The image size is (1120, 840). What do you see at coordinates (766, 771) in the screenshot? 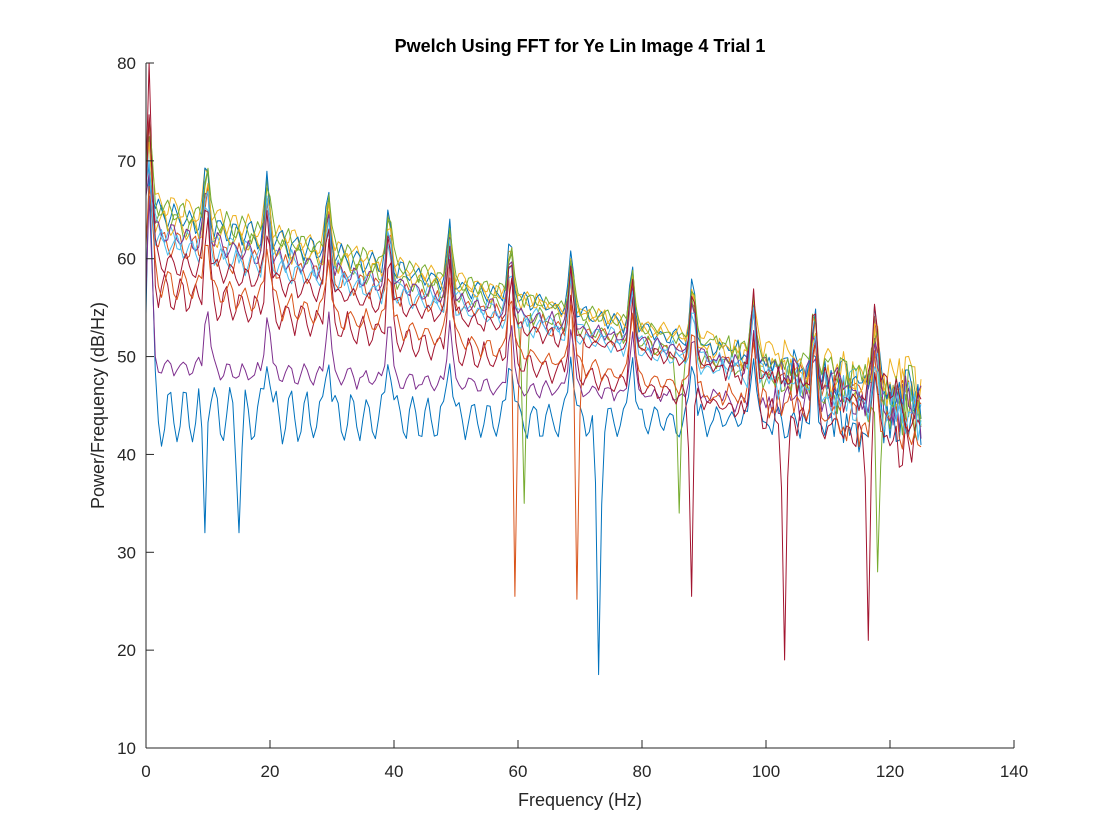
I see `x-tick-label: 100` at bounding box center [766, 771].